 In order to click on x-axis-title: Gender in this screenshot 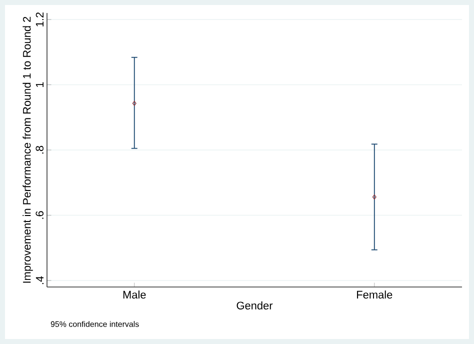, I will do `click(254, 305)`.